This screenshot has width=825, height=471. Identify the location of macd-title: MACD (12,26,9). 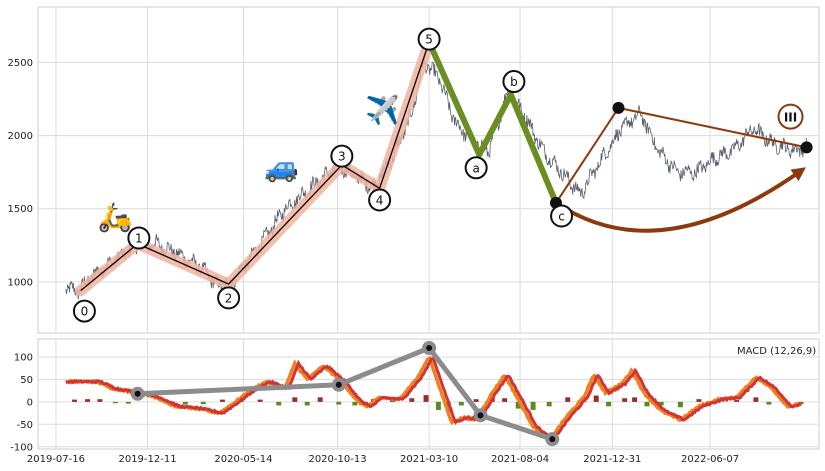
(777, 351).